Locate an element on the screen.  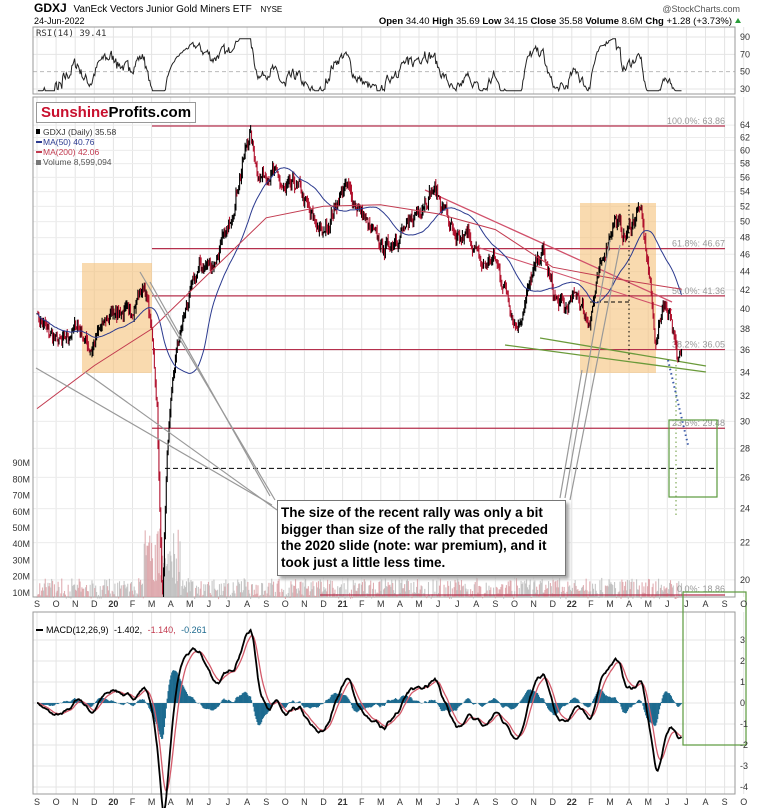
volume-tick-label: 40M is located at coordinates (21, 544).